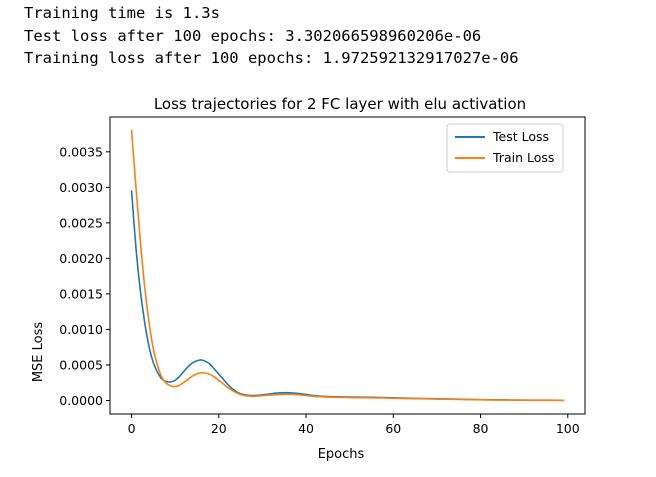 This screenshot has height=477, width=656. Describe the element at coordinates (481, 428) in the screenshot. I see `x-tick-label: 80` at that location.